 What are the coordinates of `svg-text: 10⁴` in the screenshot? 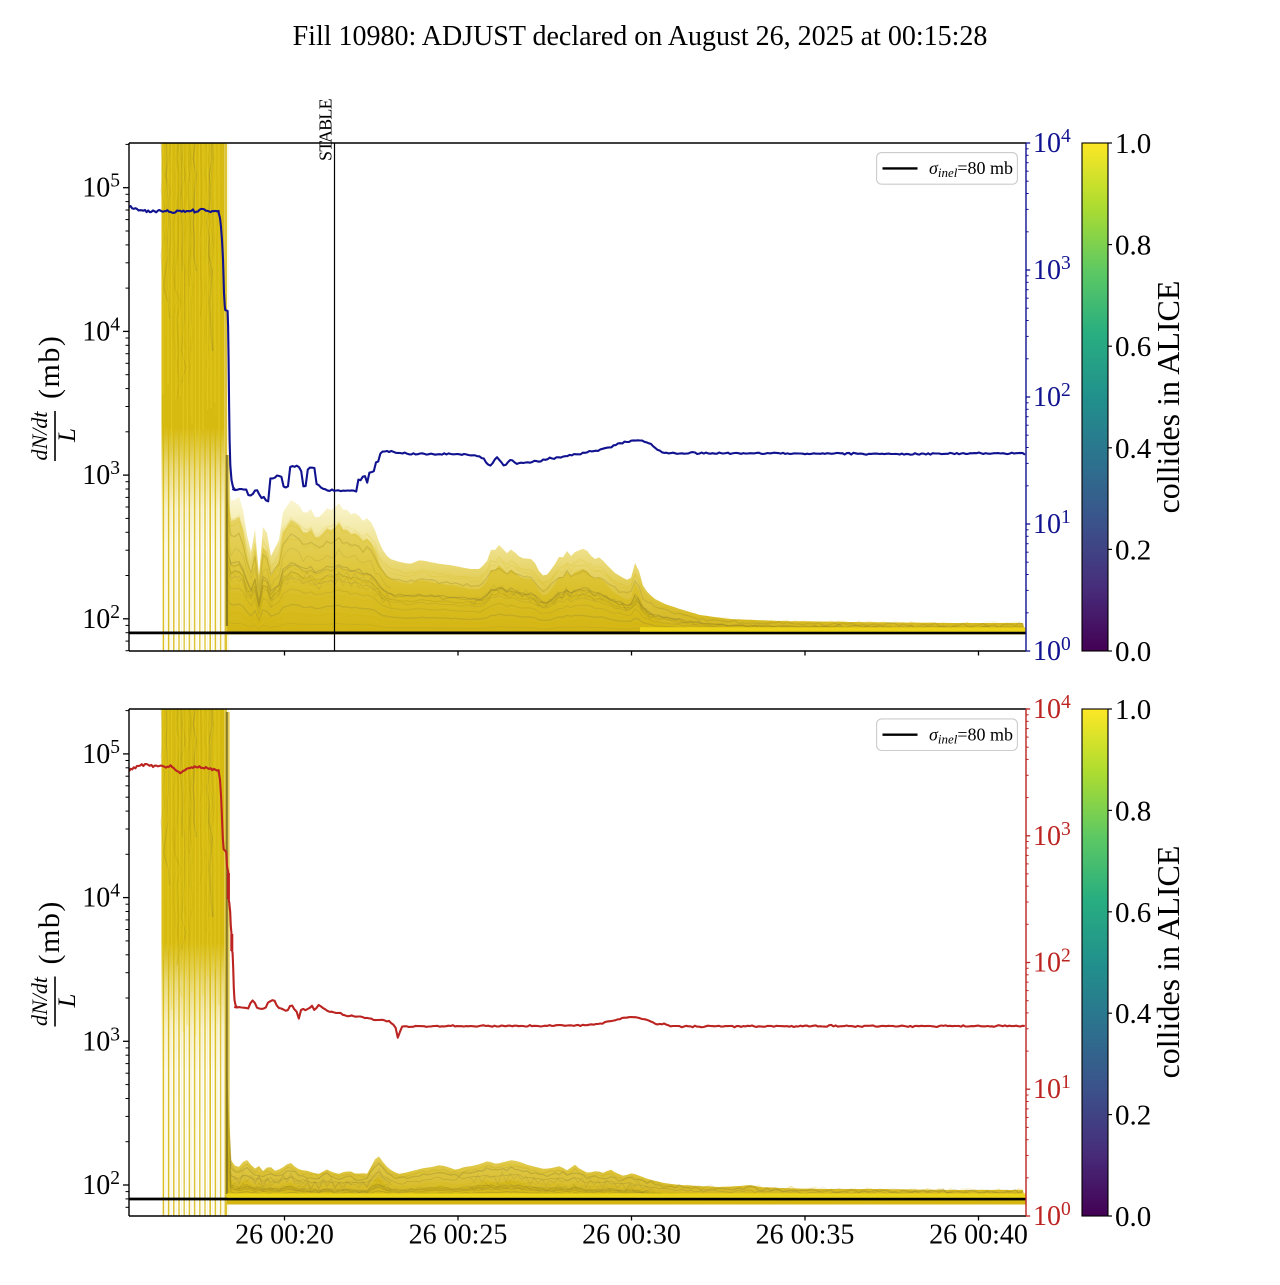 It's located at (1052, 142).